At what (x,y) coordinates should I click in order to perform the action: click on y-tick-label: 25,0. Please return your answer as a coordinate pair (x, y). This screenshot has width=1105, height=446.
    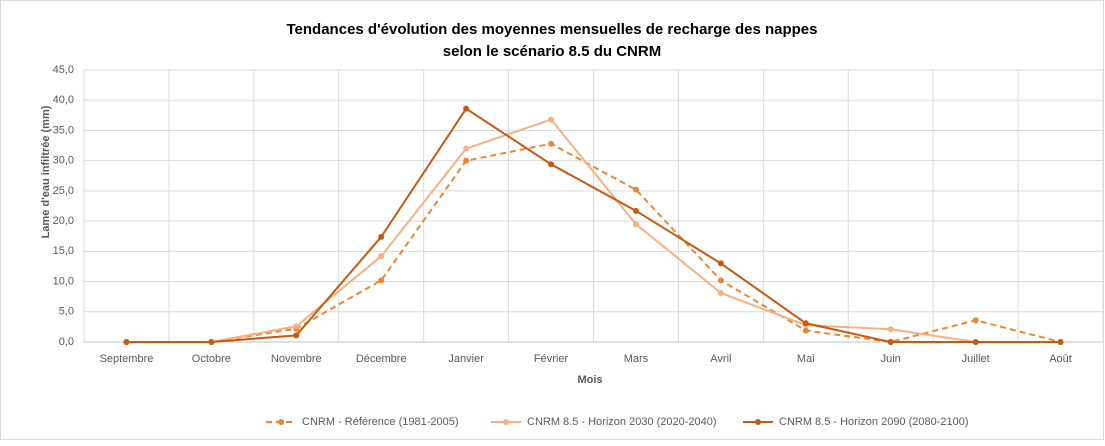
    Looking at the image, I should click on (63, 191).